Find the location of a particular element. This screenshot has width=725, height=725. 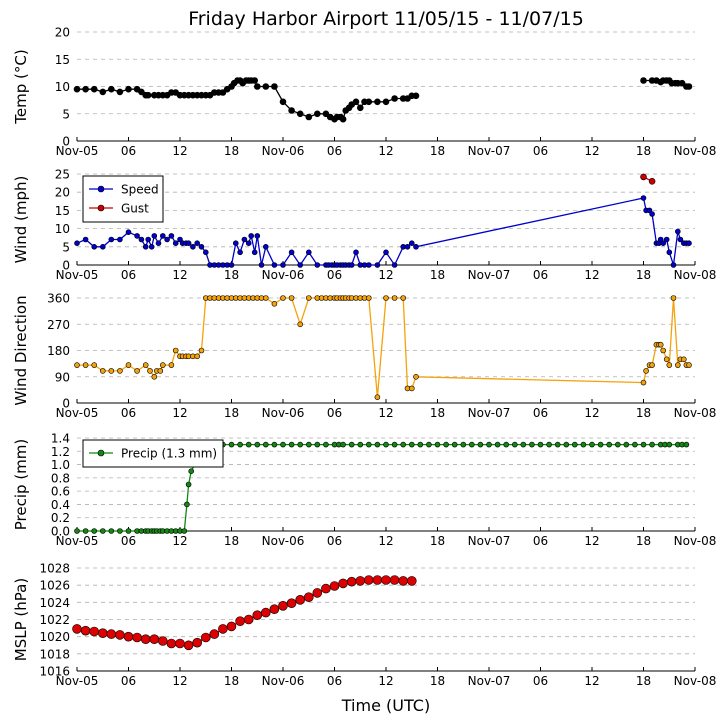

y-tick-label: 1016 is located at coordinates (54, 672).